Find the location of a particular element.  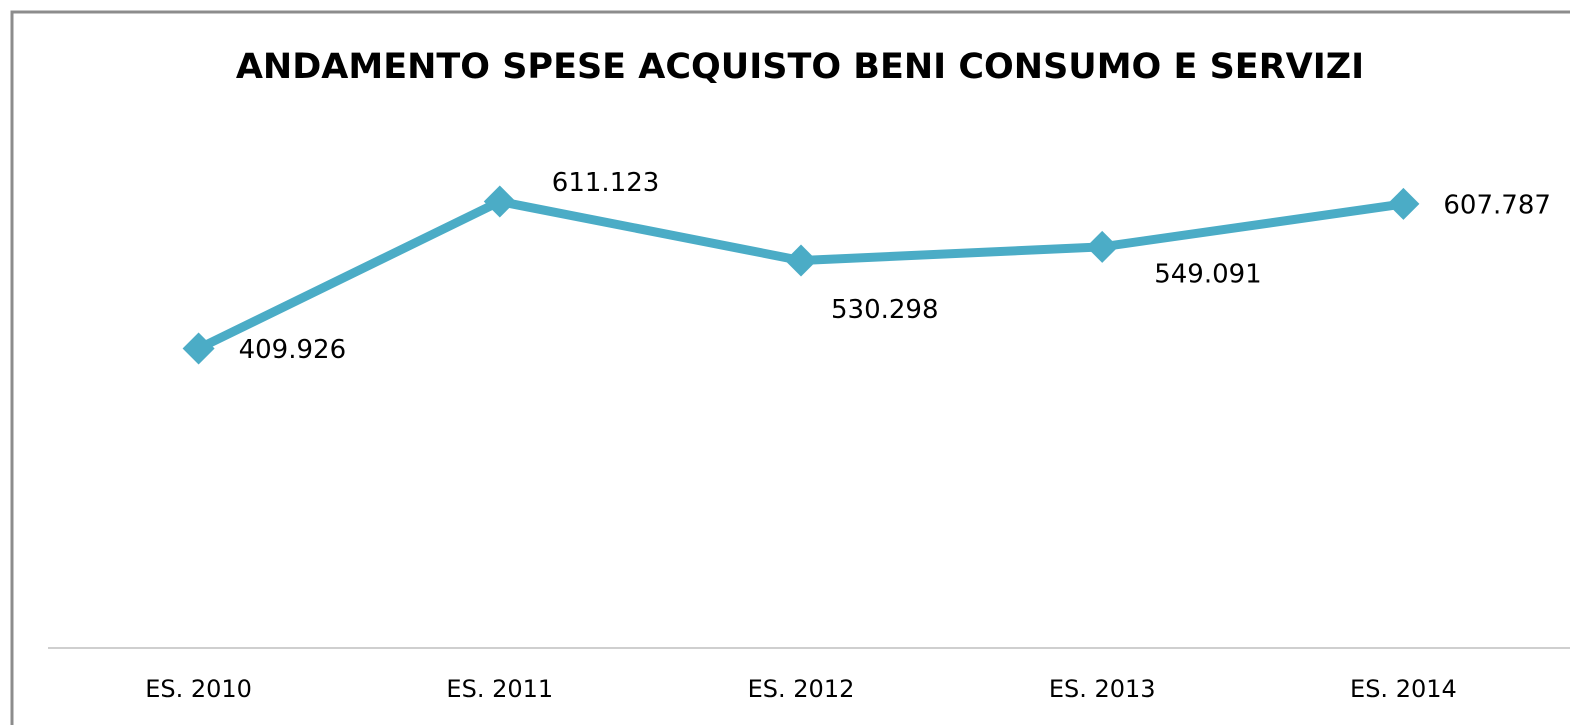

data-label: 530.298 is located at coordinates (885, 310).